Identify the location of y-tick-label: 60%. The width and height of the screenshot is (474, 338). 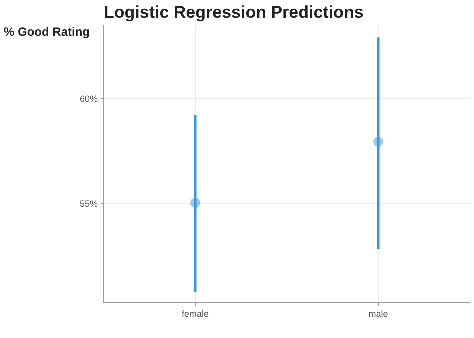
(89, 99).